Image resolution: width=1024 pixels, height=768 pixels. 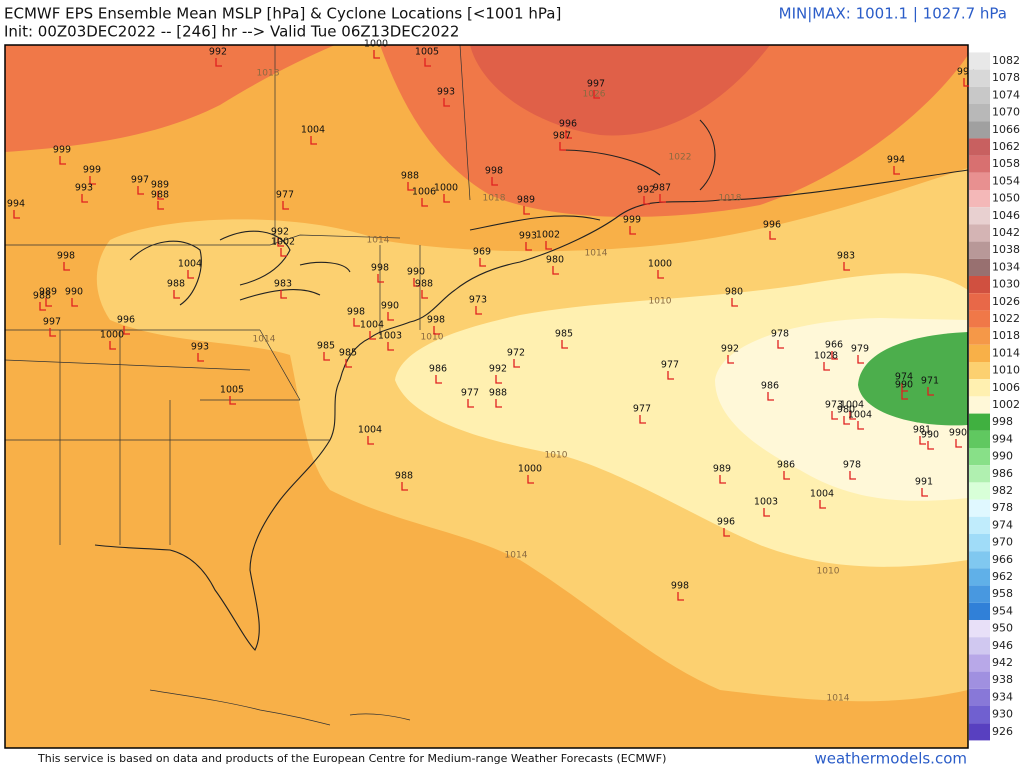 I want to click on cyclone-pressure: 980, so click(x=734, y=292).